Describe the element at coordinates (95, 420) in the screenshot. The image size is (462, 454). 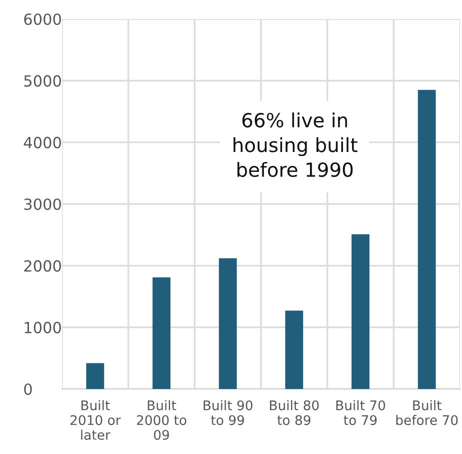
I see `x-tick-label: Built 2010 or later` at that location.